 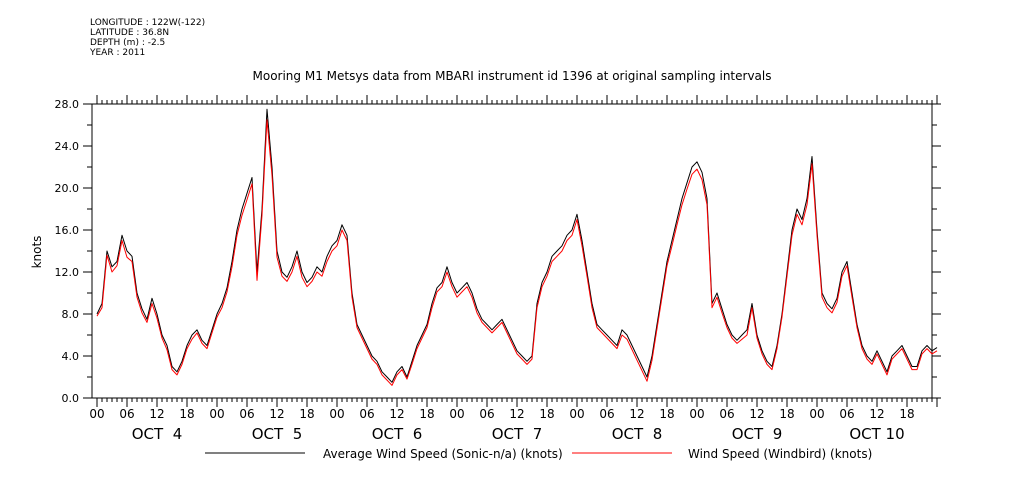 I want to click on y-tick-label: 8.0, so click(x=71, y=314).